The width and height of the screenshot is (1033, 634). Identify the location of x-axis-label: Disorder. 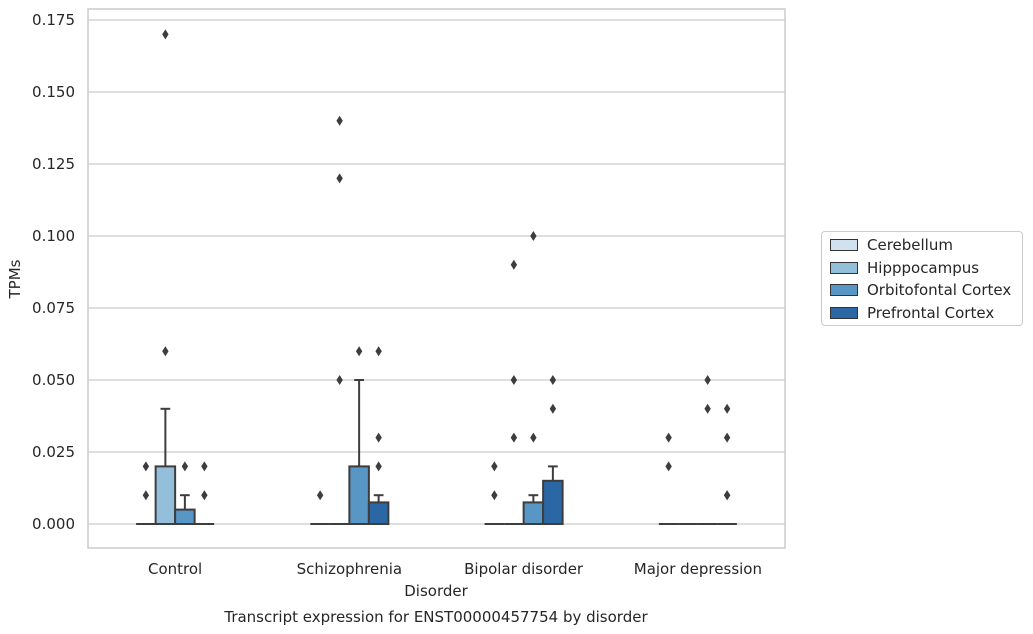
(436, 591).